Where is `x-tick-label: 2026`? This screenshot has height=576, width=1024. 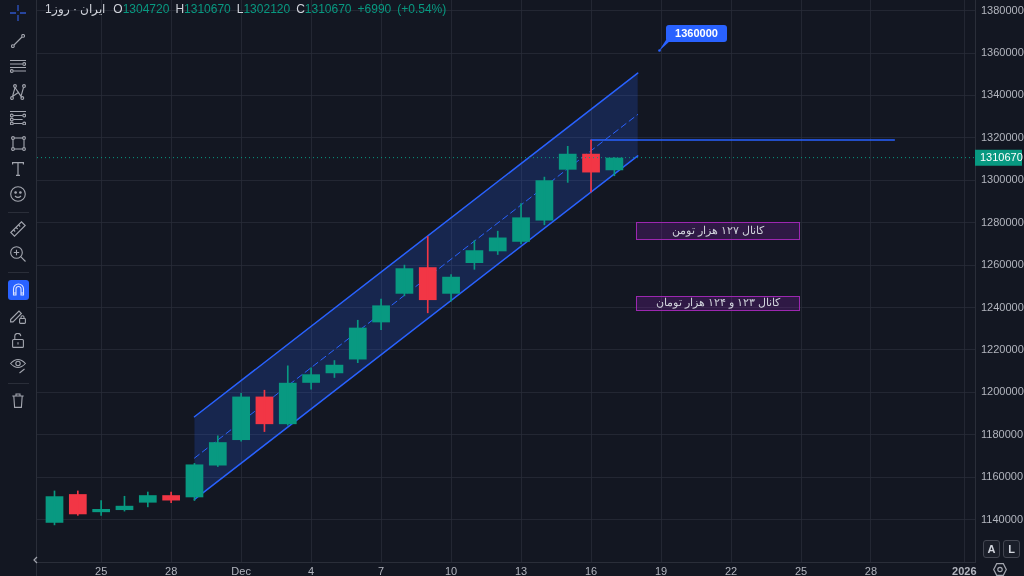
x-tick-label: 2026 is located at coordinates (964, 570).